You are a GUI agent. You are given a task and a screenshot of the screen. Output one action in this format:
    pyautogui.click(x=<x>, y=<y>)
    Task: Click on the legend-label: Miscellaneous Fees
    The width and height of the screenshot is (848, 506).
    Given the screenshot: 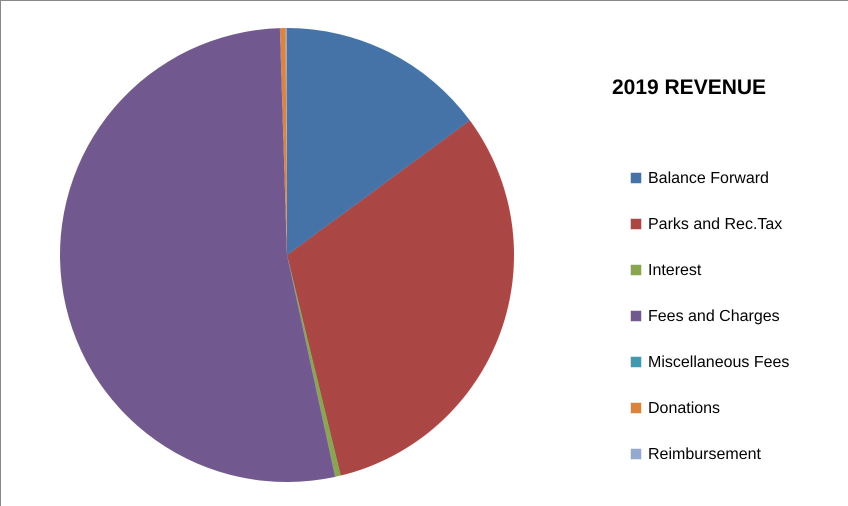 What is the action you would take?
    pyautogui.click(x=719, y=362)
    